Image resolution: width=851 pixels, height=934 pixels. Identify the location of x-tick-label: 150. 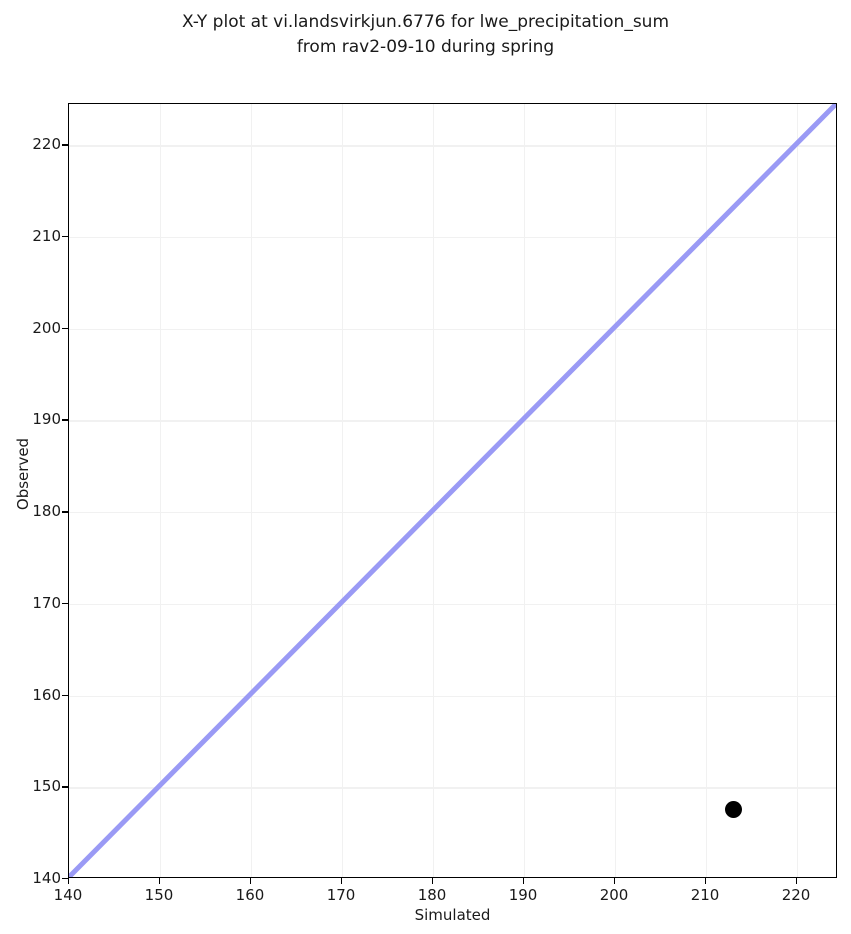
(159, 895).